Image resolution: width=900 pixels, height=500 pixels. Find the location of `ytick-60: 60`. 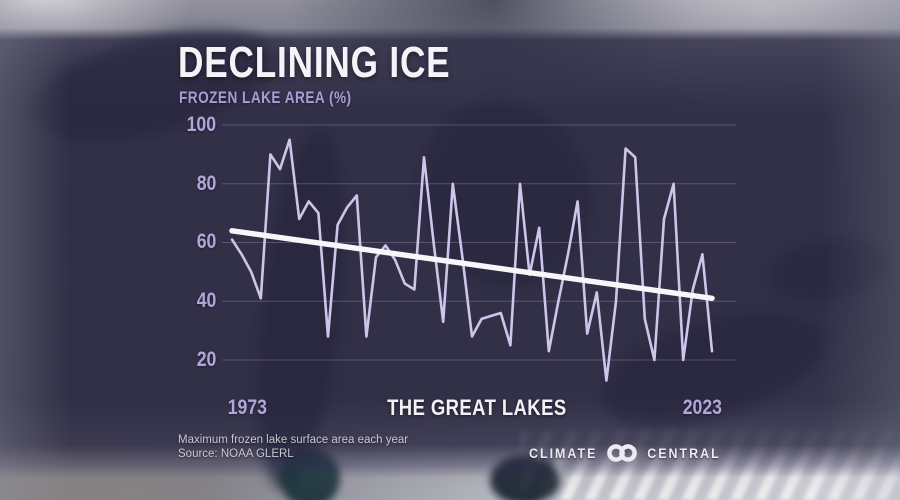

ytick-60: 60 is located at coordinates (206, 241).